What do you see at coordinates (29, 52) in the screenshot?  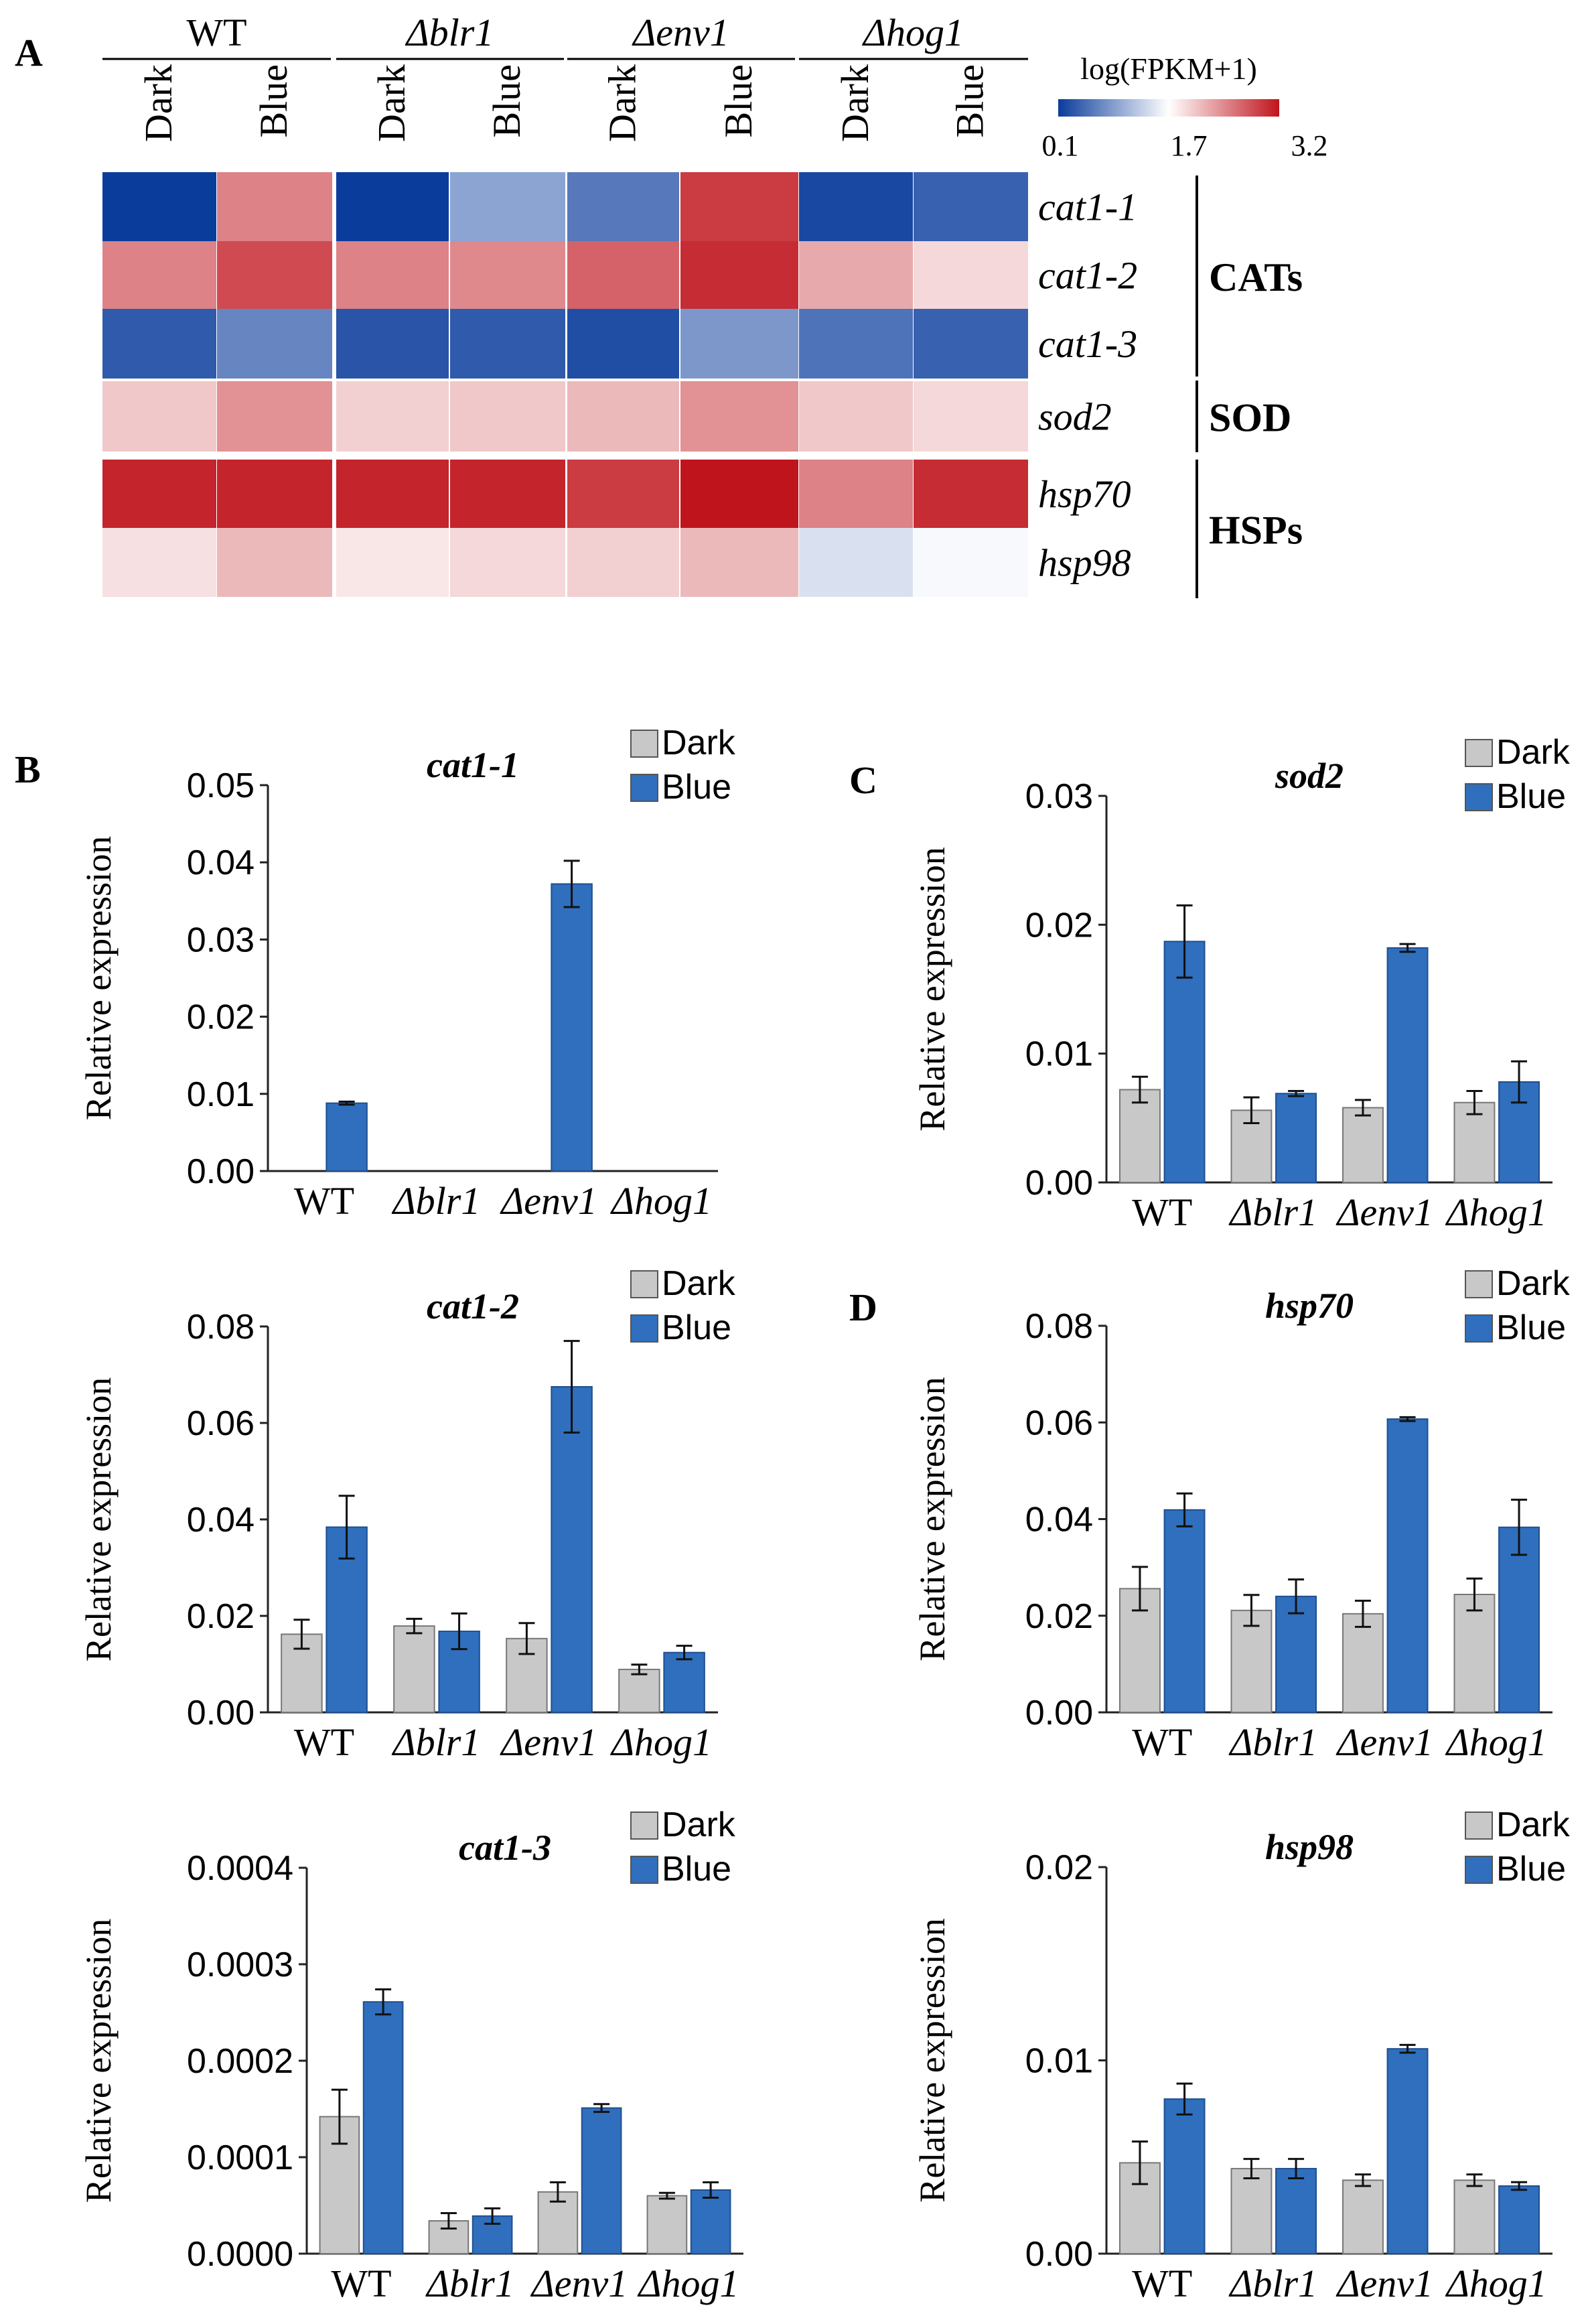 I see `panel-label-a: A` at bounding box center [29, 52].